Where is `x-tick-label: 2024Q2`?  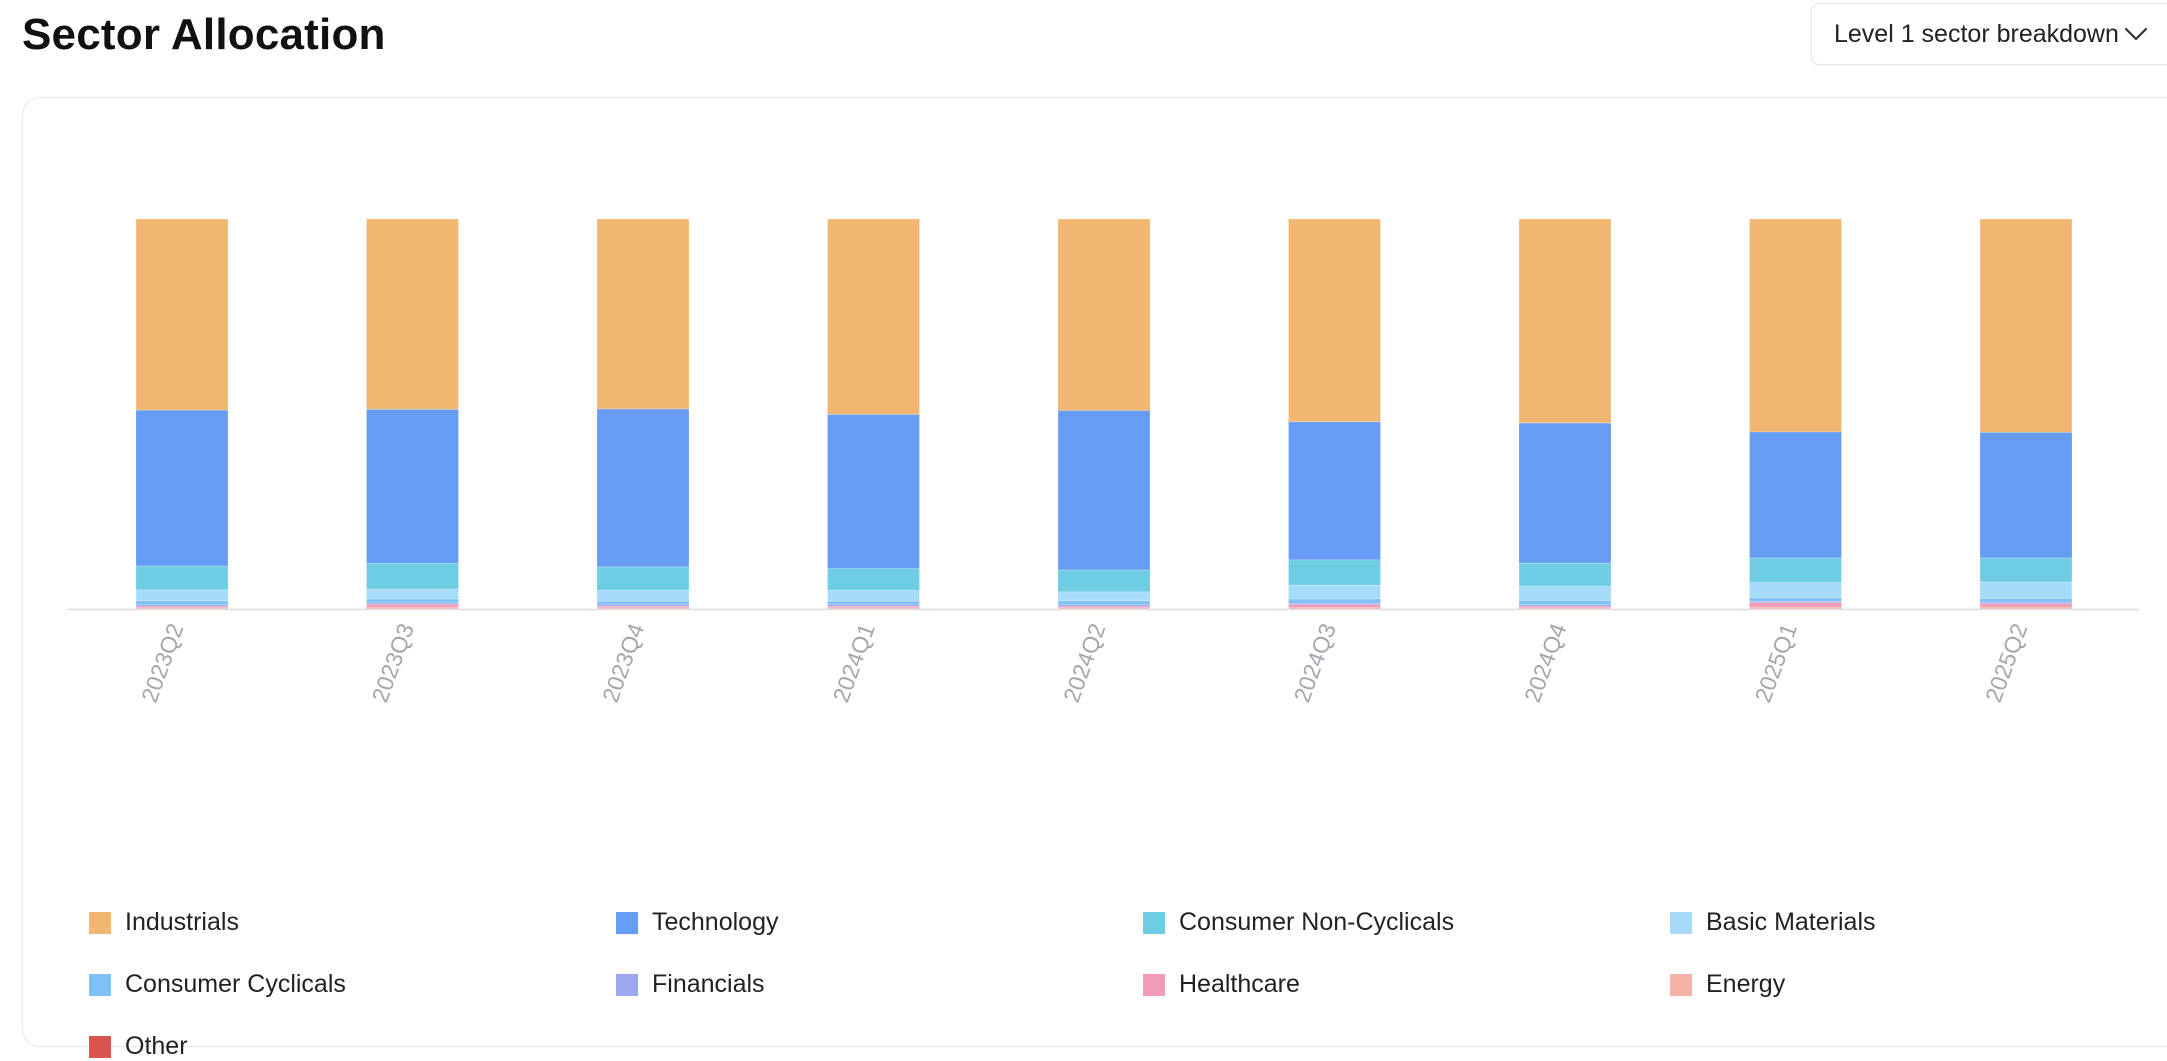 x-tick-label: 2024Q2 is located at coordinates (1084, 663).